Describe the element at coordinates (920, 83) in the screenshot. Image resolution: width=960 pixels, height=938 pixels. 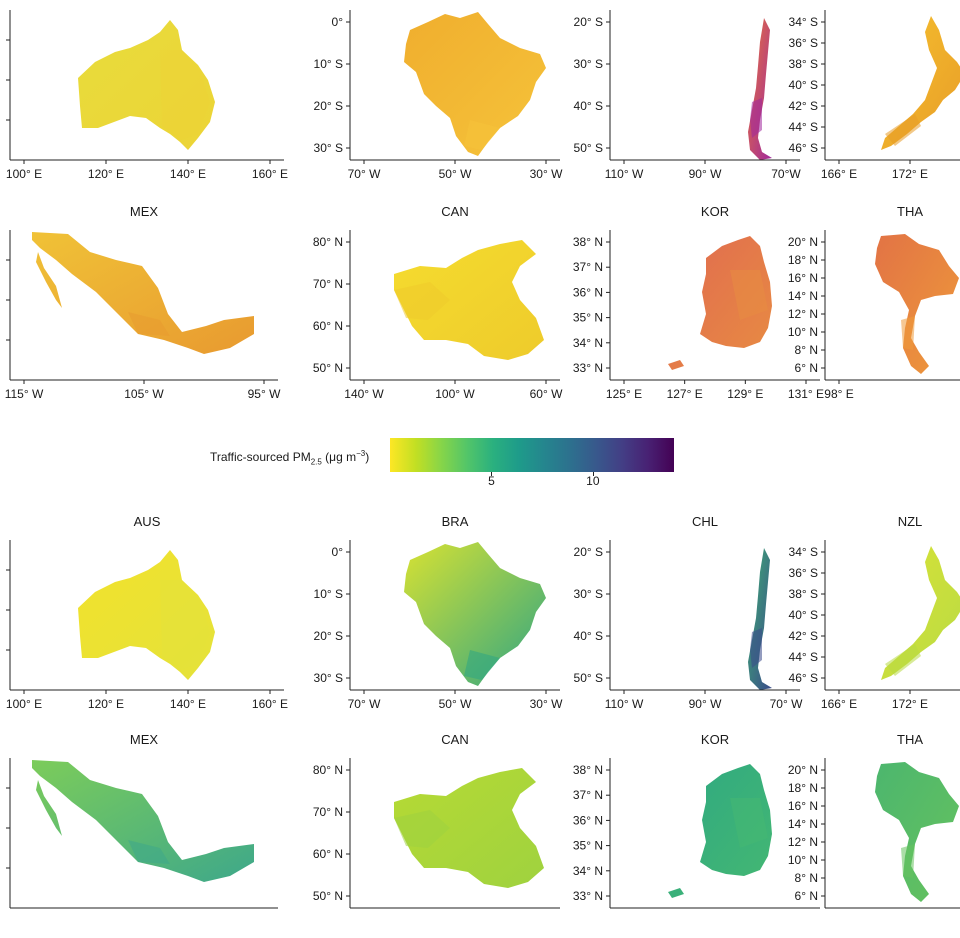
I see `country-shape-nzl` at that location.